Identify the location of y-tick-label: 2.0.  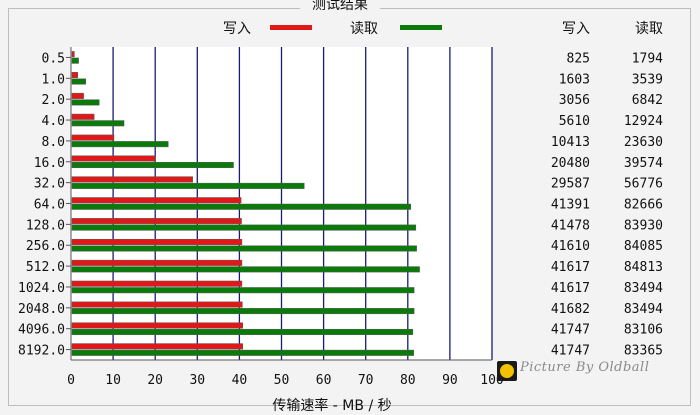
(53, 100).